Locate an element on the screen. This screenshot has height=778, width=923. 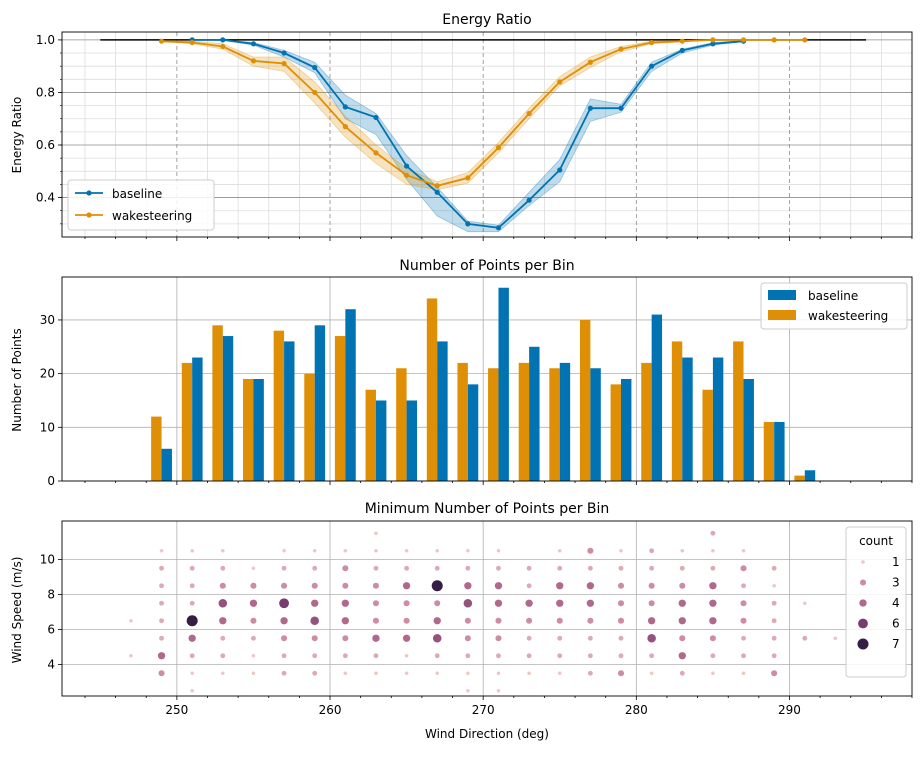
energy-ratio-legend-box is located at coordinates (141, 205).